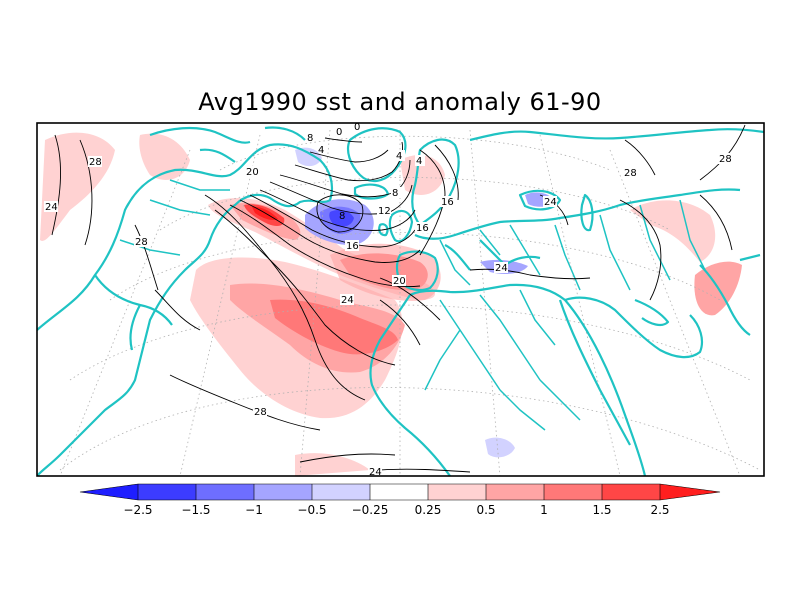 This screenshot has width=800, height=600. Describe the element at coordinates (577, 214) in the screenshot. I see `coast-europe-mainland` at that location.